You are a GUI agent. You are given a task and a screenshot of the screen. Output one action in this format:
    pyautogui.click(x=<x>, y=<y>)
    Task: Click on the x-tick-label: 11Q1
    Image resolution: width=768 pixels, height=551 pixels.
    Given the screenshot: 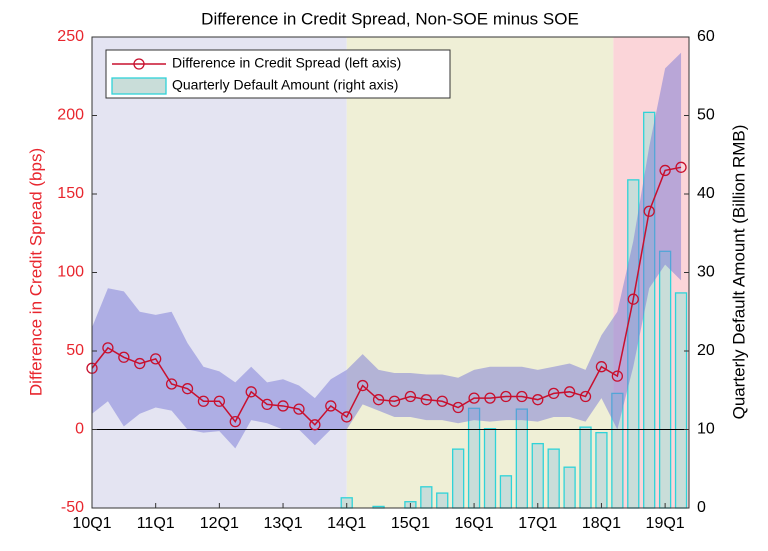 What is the action you would take?
    pyautogui.click(x=156, y=523)
    